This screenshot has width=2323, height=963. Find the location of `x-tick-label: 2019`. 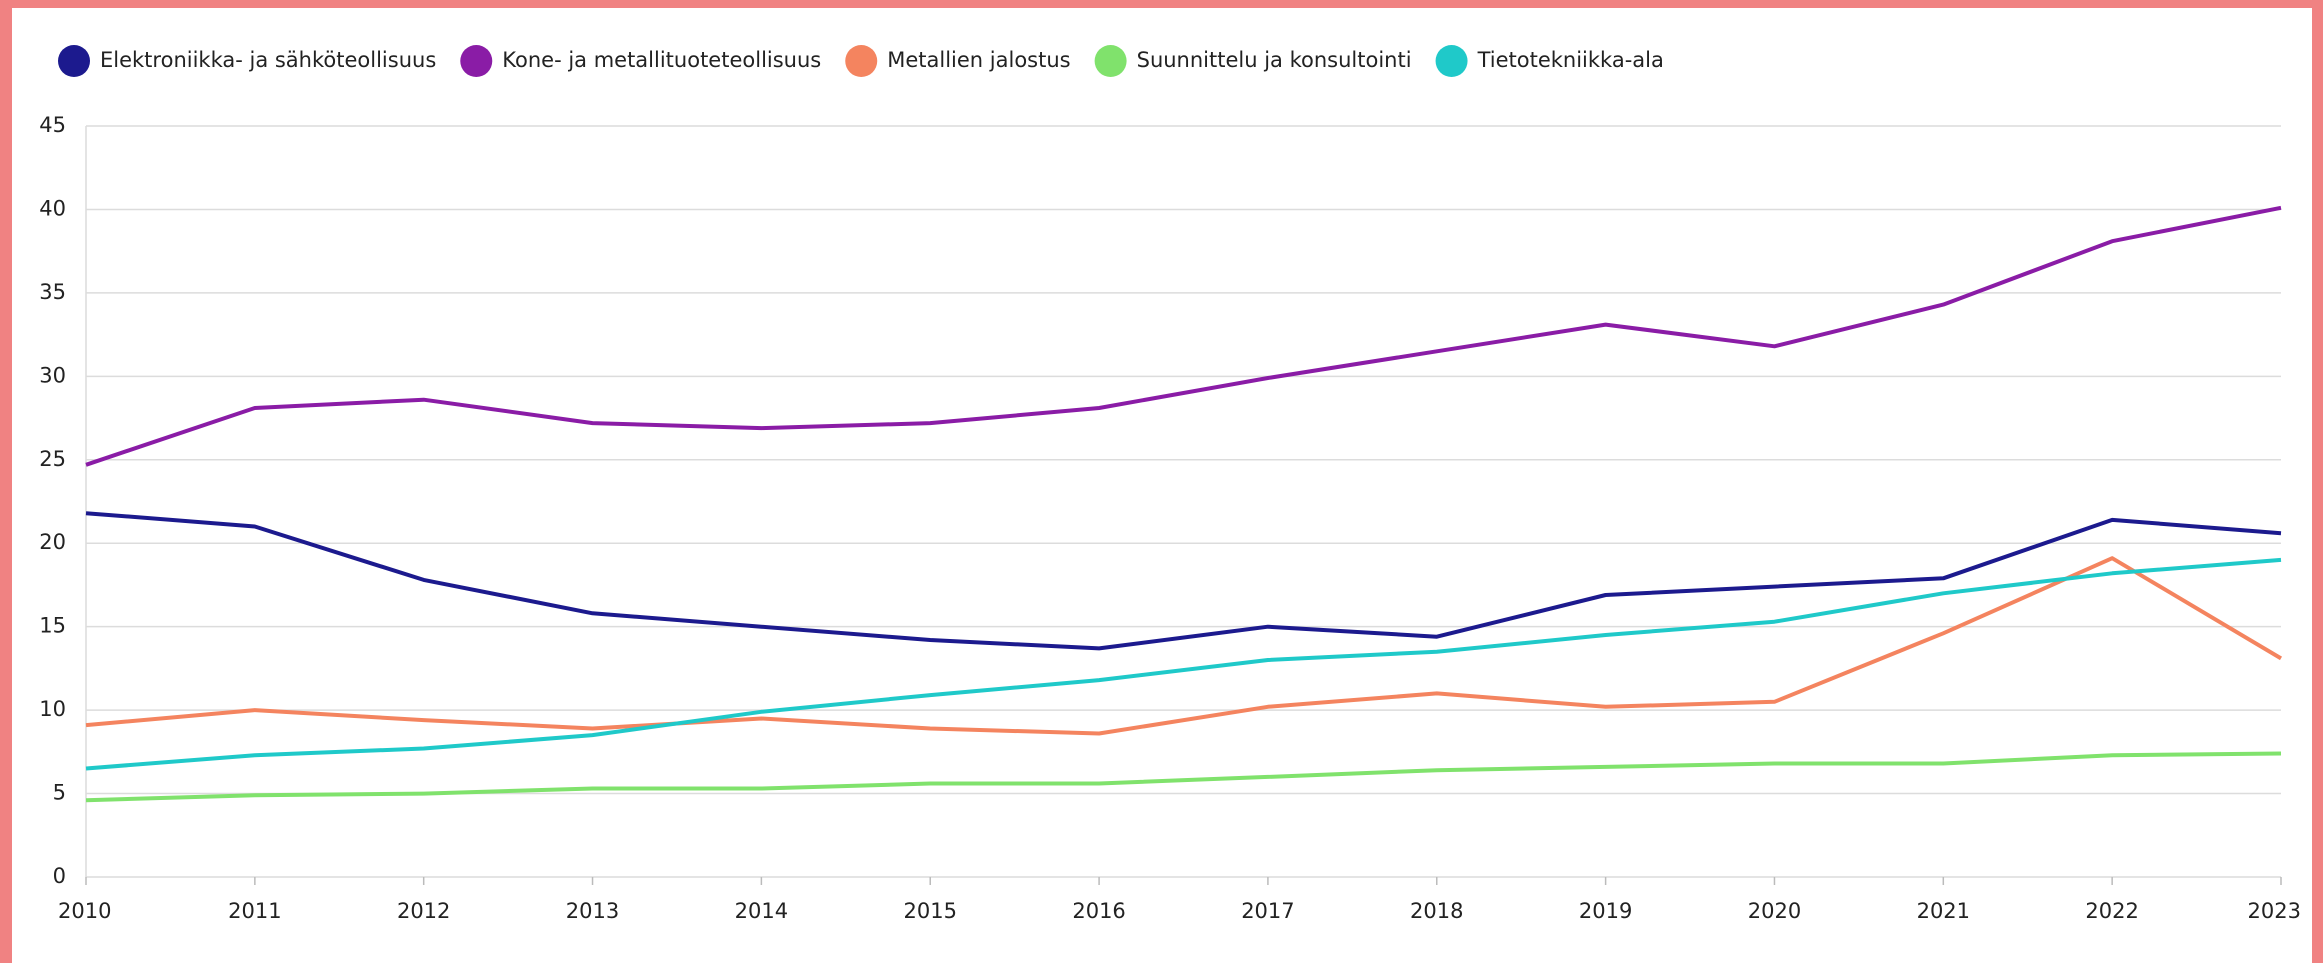

x-tick-label: 2019 is located at coordinates (1605, 911).